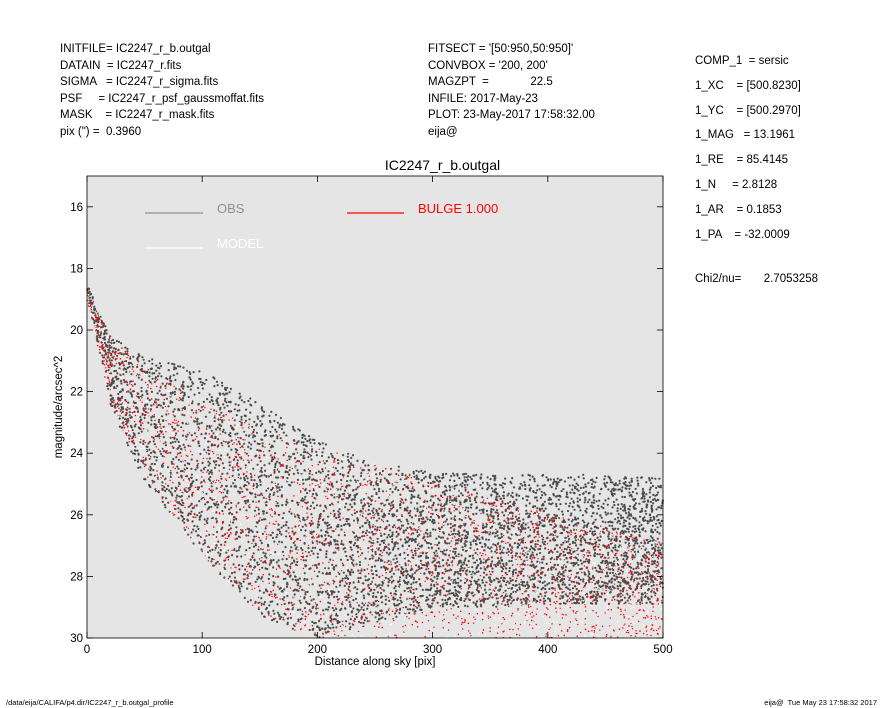 The height and width of the screenshot is (708, 885). I want to click on component-param-line: 1_YC = [500.2970], so click(748, 110).